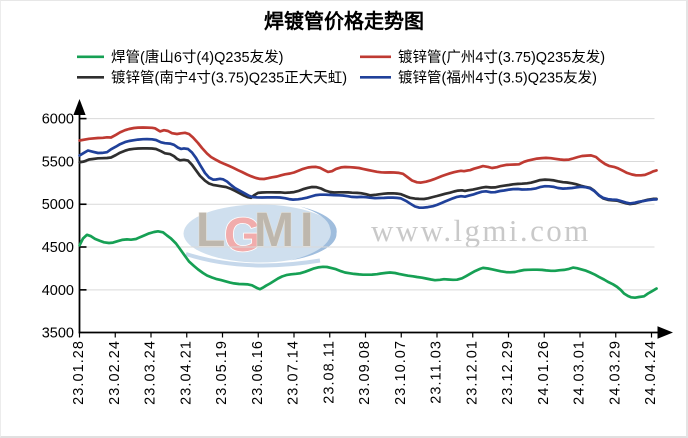  Describe the element at coordinates (186, 372) in the screenshot. I see `svg-text: 23.04.21` at that location.